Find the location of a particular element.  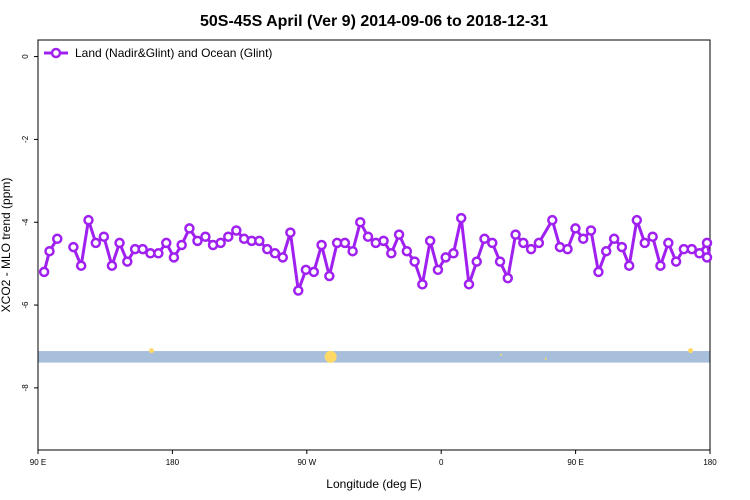

band-markers is located at coordinates (421, 355).